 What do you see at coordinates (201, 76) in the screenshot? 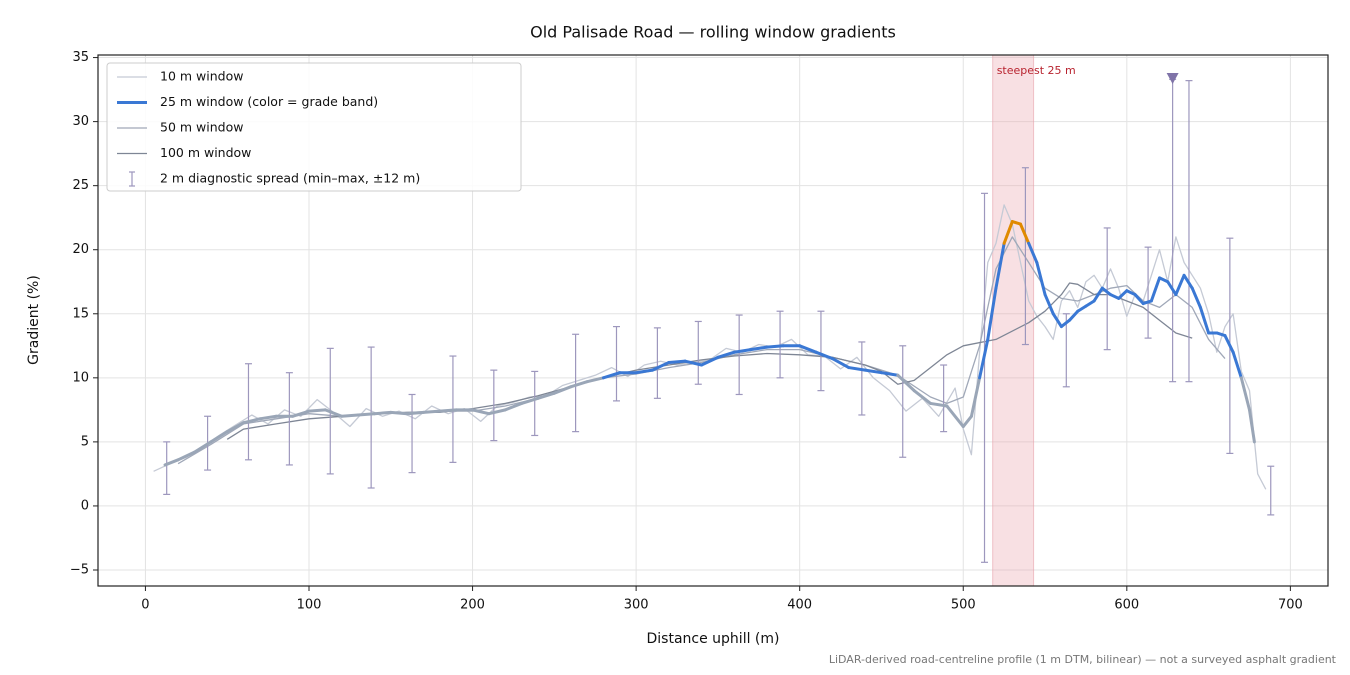
I see `legend-label: 10 m window` at bounding box center [201, 76].